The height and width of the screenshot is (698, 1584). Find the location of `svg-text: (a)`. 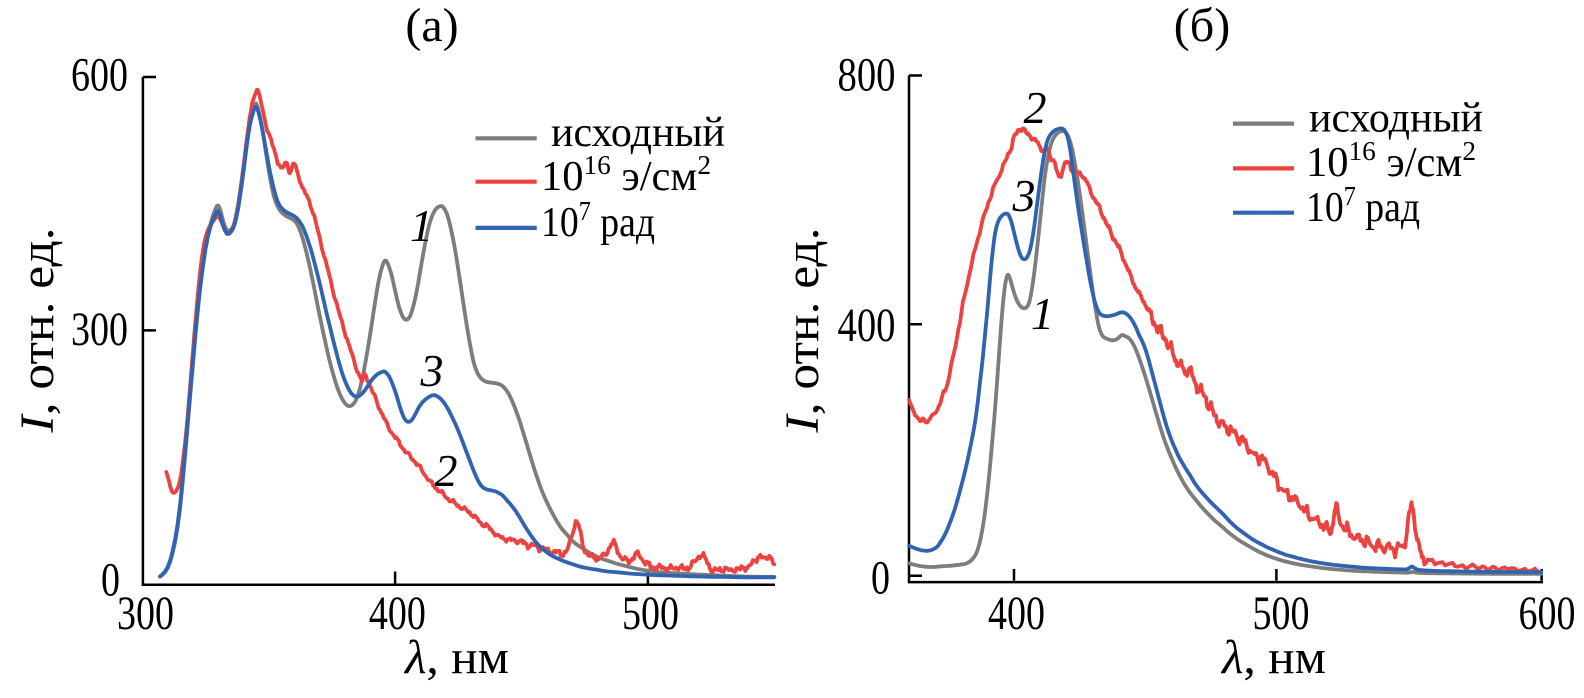

svg-text: (a) is located at coordinates (431, 26).